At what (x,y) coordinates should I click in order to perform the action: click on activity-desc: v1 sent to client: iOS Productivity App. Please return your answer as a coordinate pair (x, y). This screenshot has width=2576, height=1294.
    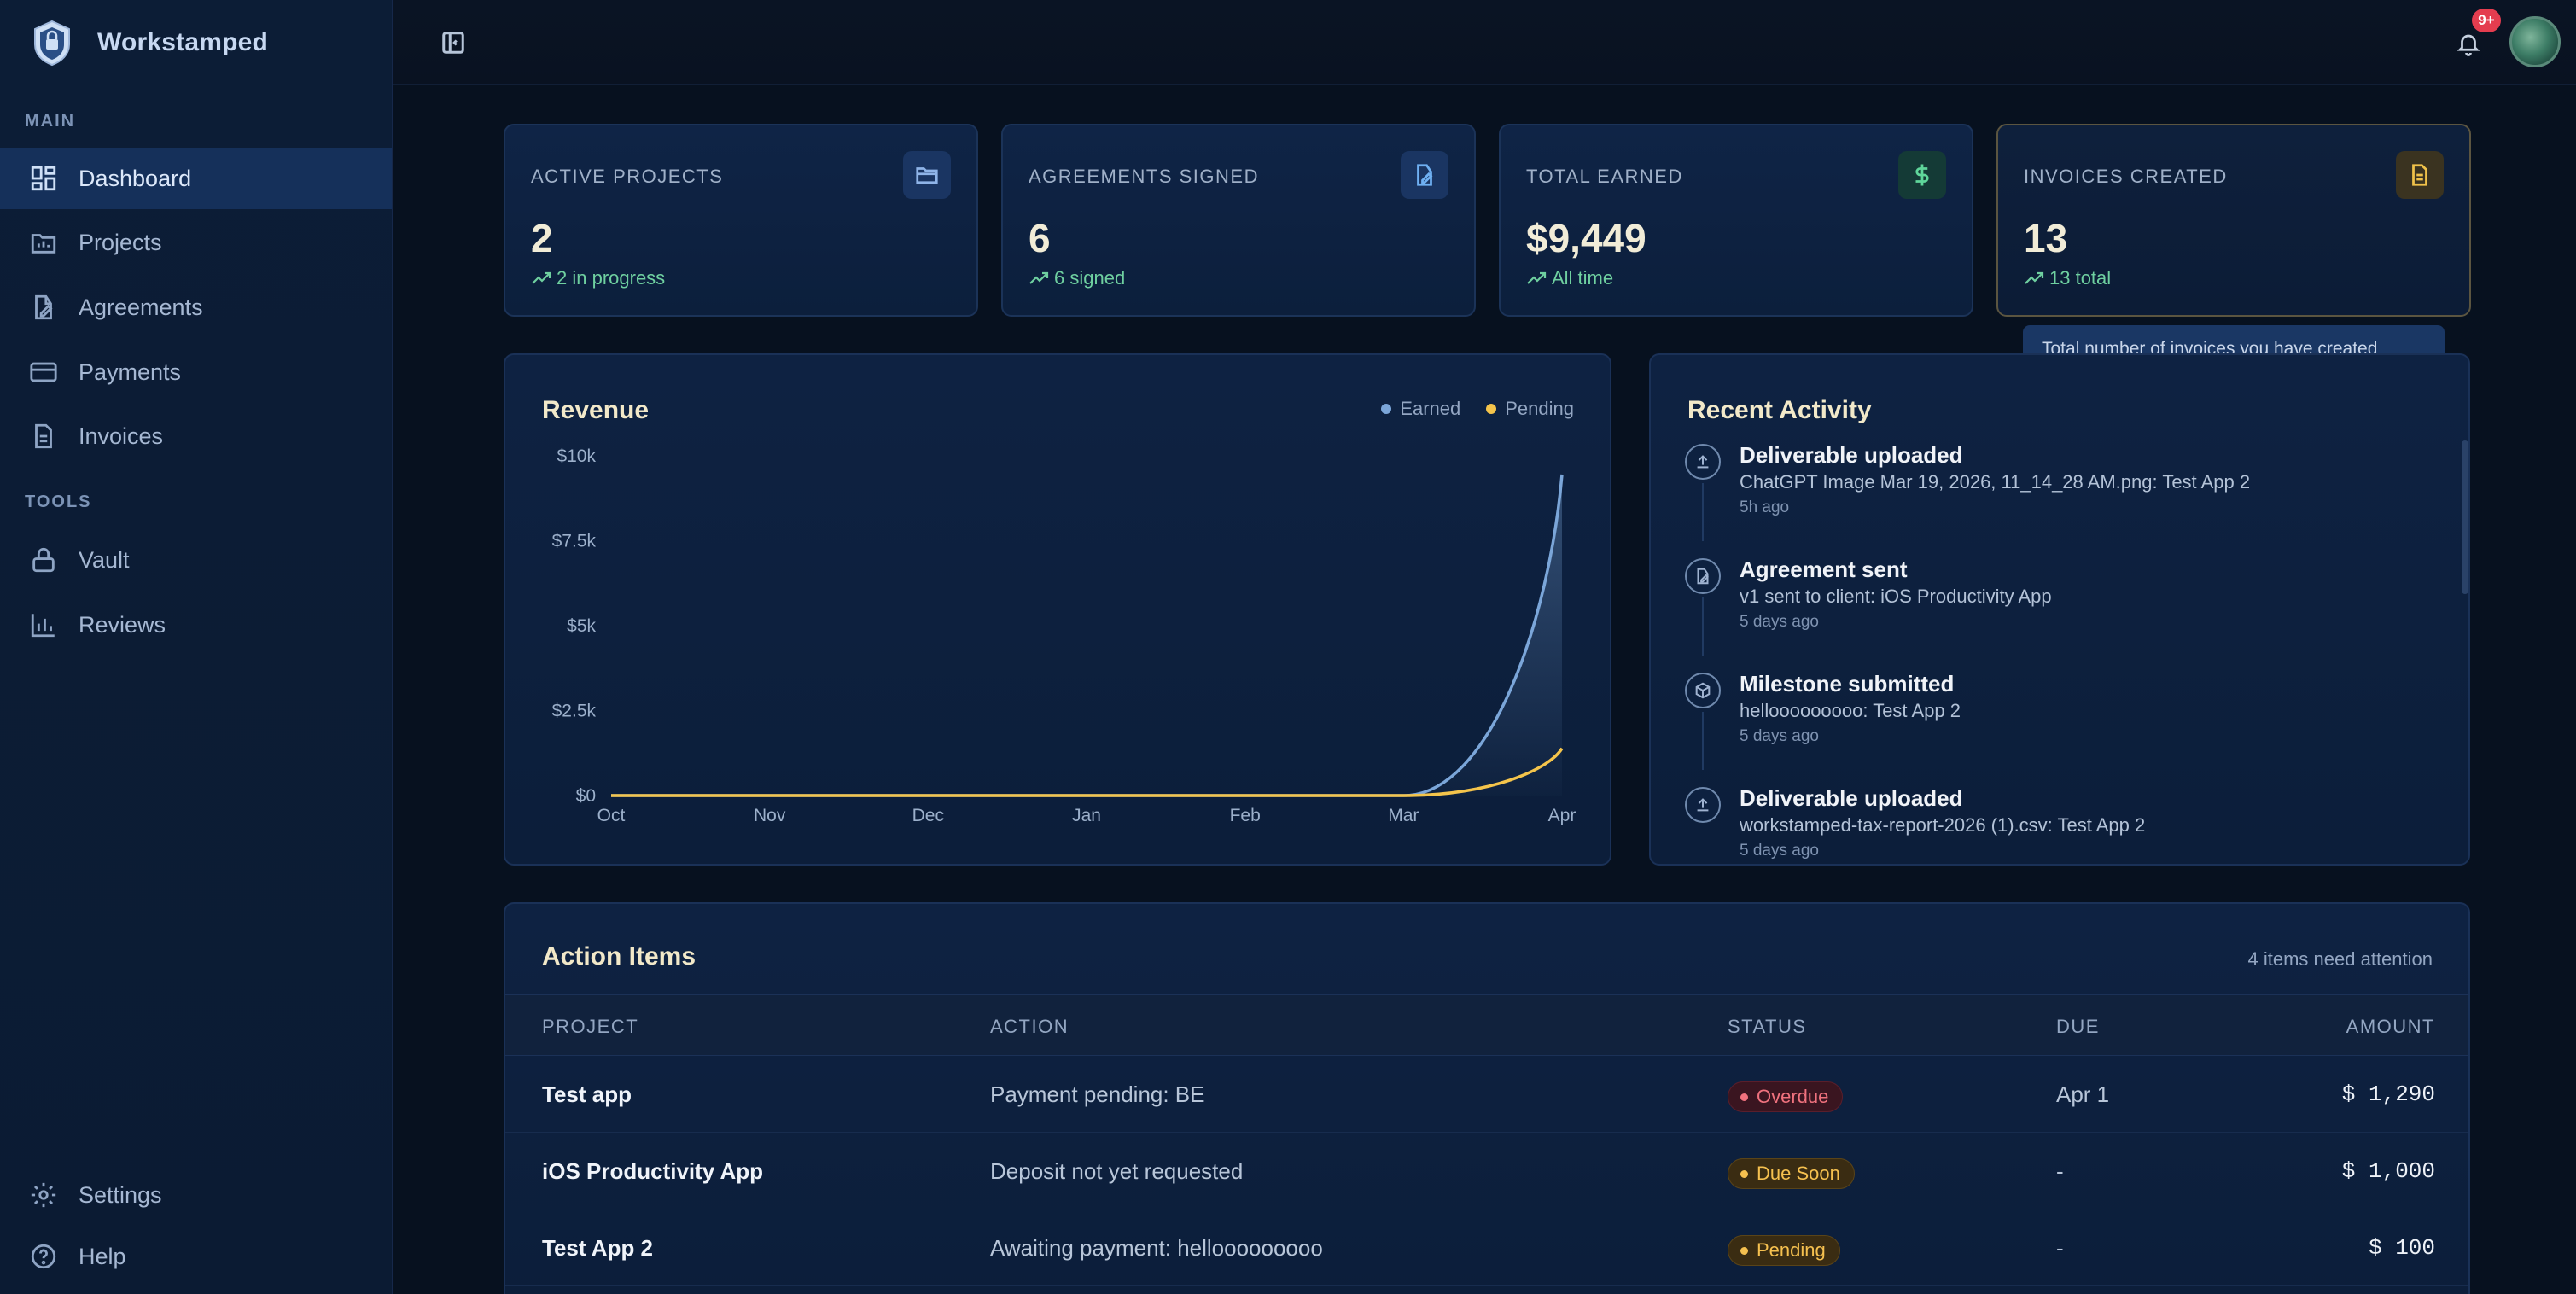
    Looking at the image, I should click on (1896, 596).